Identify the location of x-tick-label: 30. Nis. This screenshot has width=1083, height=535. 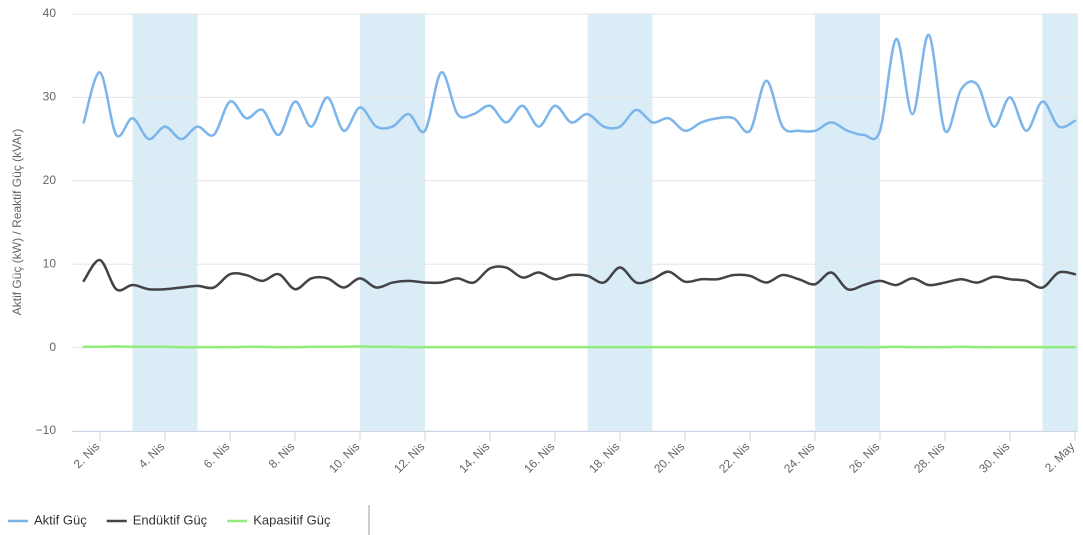
(994, 457).